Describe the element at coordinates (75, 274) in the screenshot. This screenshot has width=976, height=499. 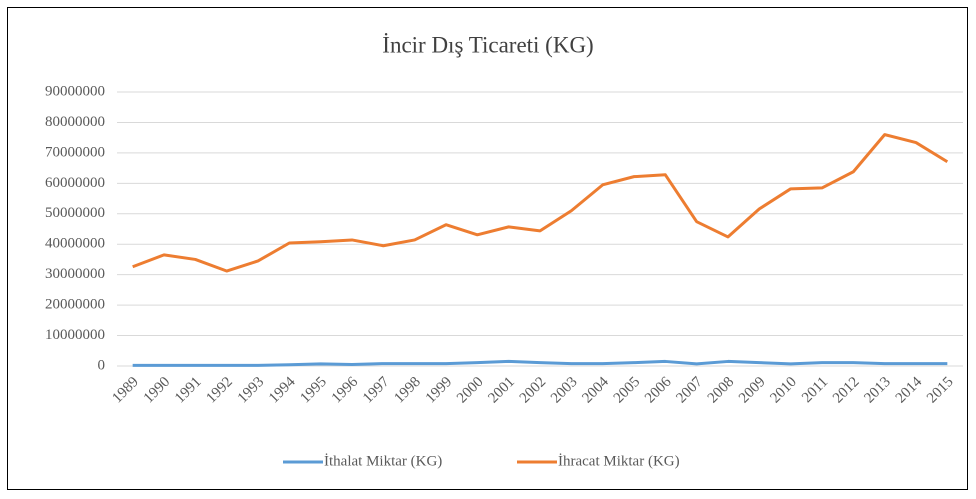
I see `y-tick-label: 30000000` at that location.